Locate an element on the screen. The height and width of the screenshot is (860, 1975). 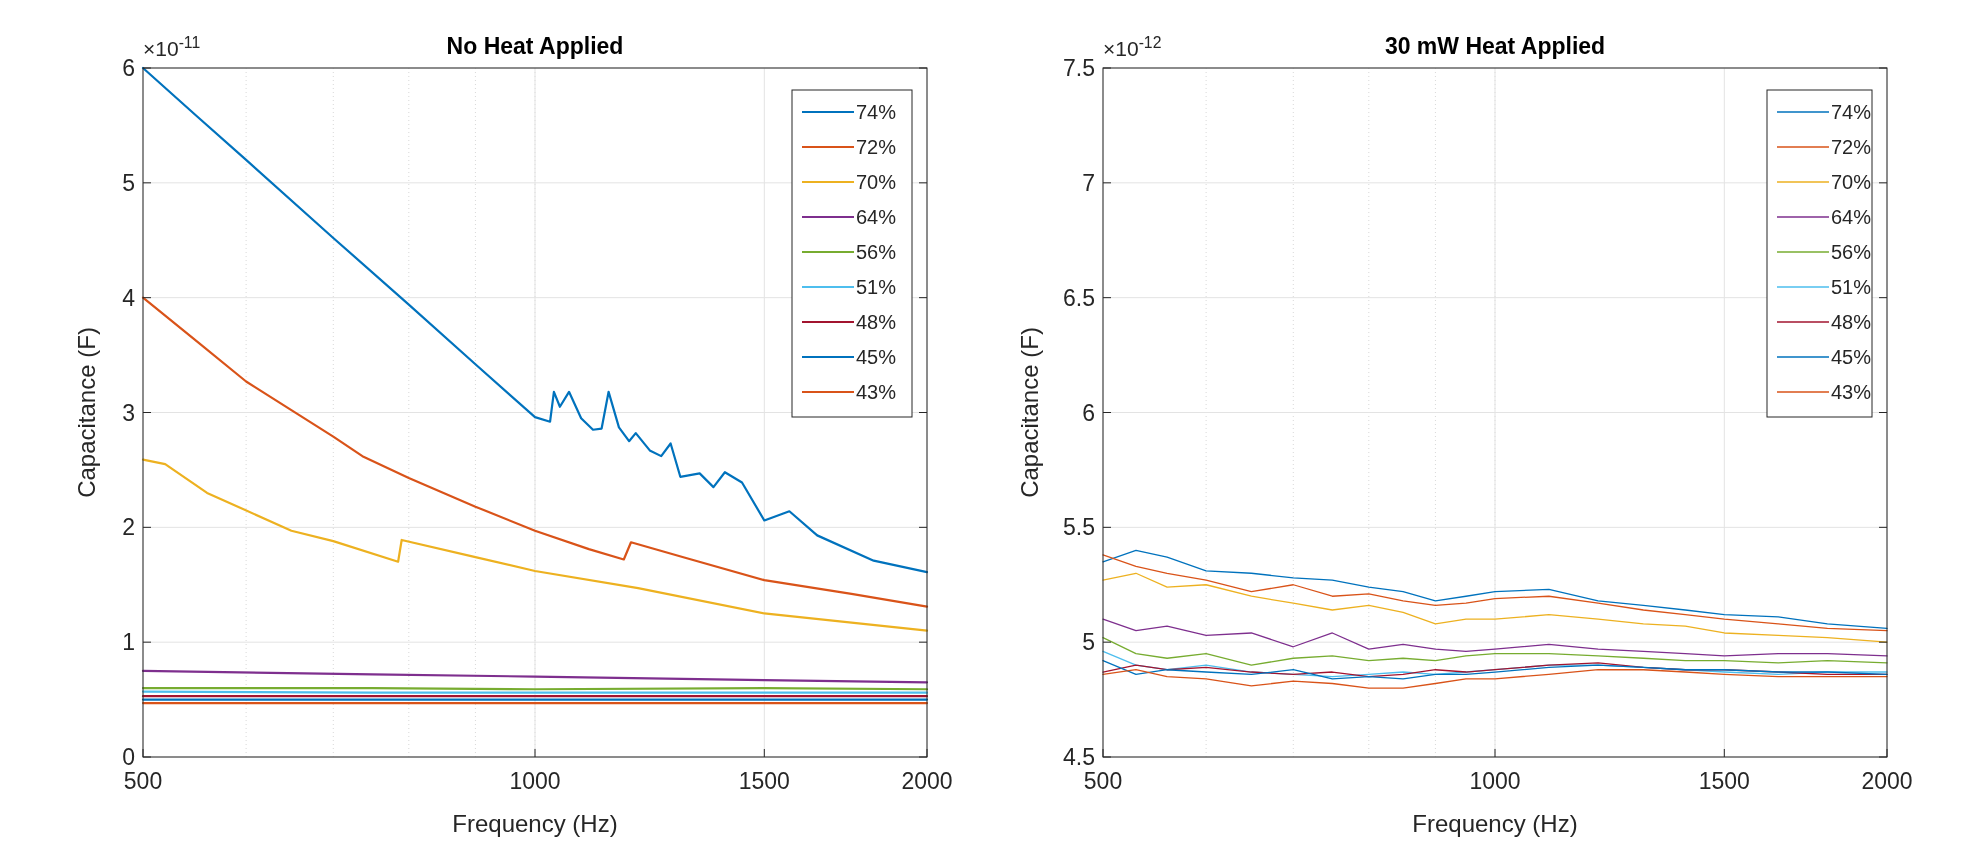
y-tick-label: 5.5 is located at coordinates (1079, 527).